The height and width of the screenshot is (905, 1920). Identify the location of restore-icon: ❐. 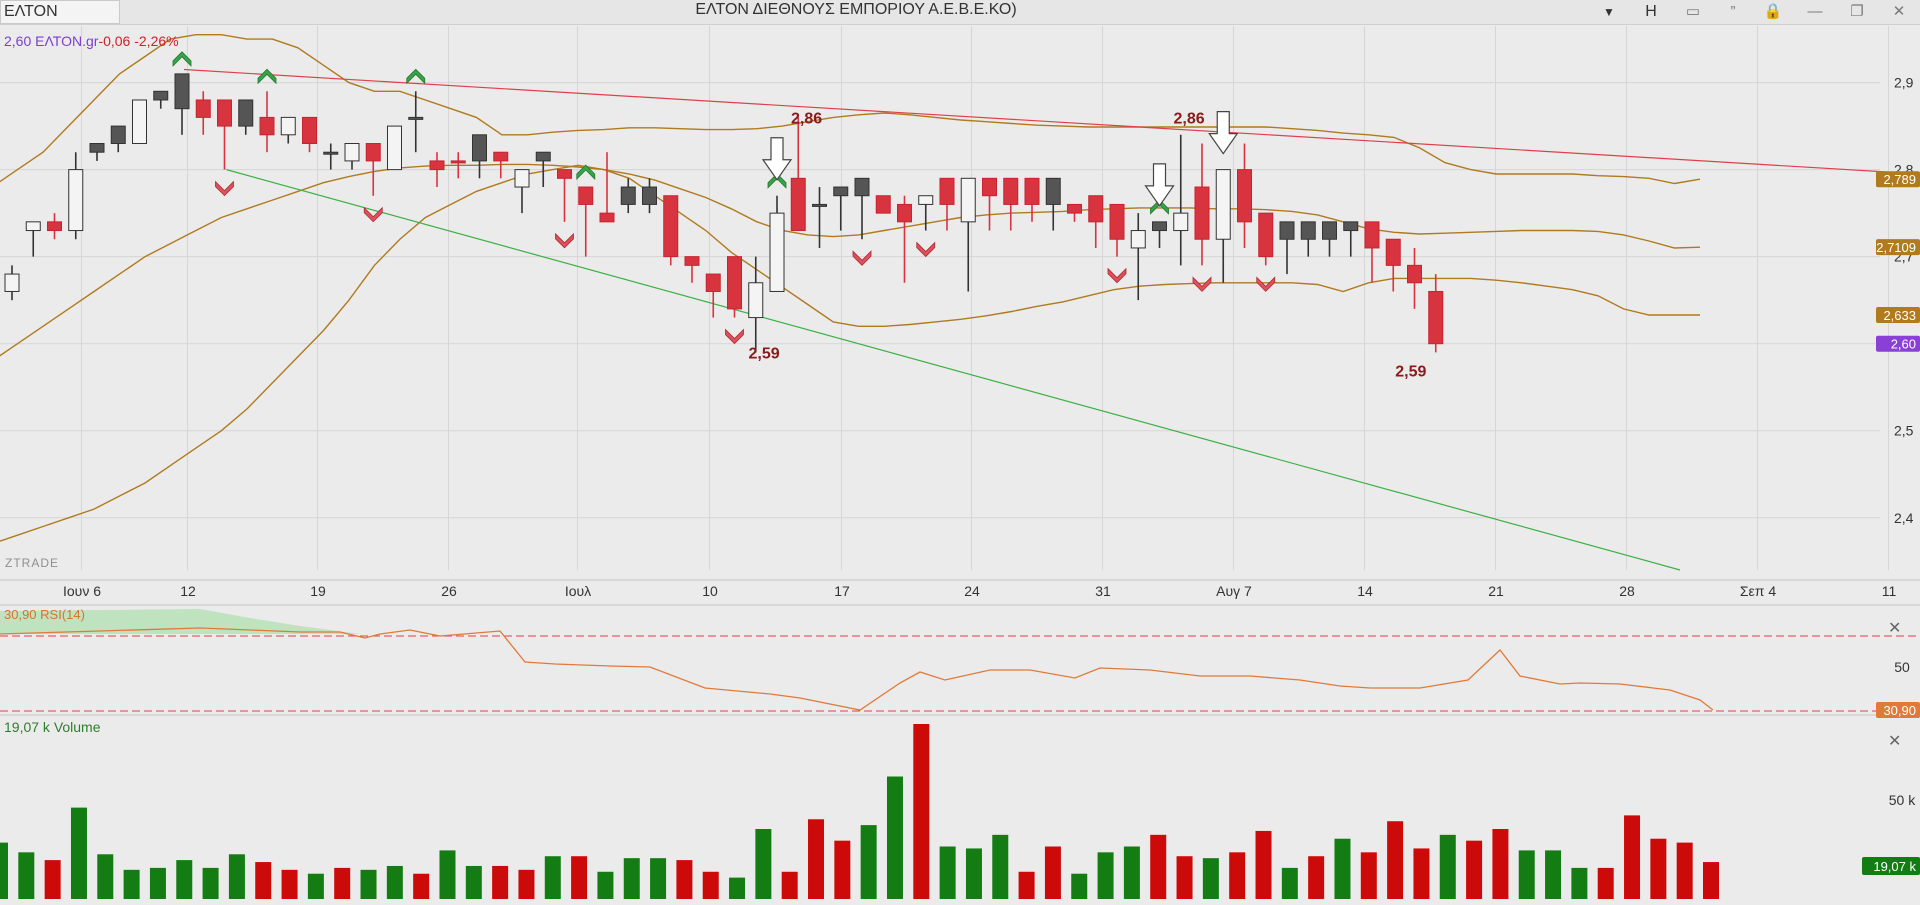
(1857, 11).